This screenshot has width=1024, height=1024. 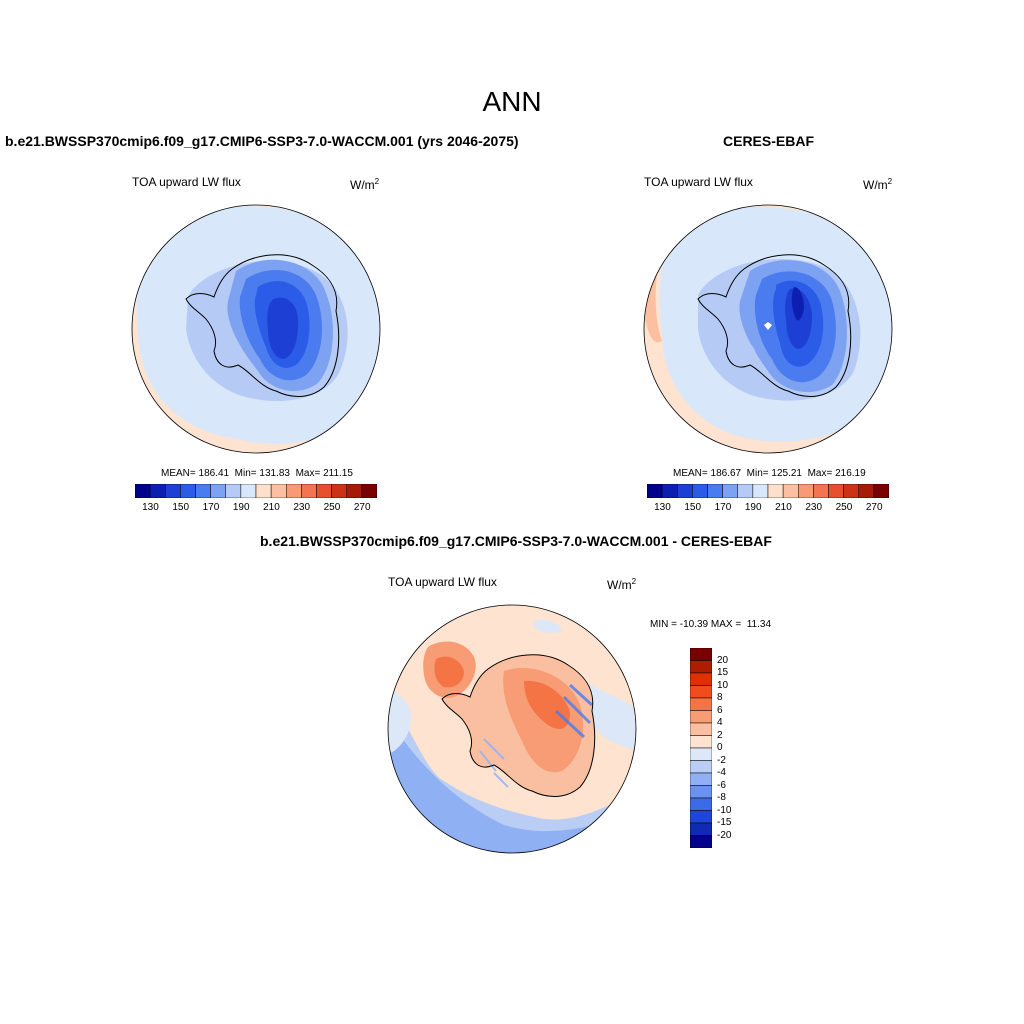 What do you see at coordinates (186, 182) in the screenshot?
I see `panel1-variable: TOA upward LW flux` at bounding box center [186, 182].